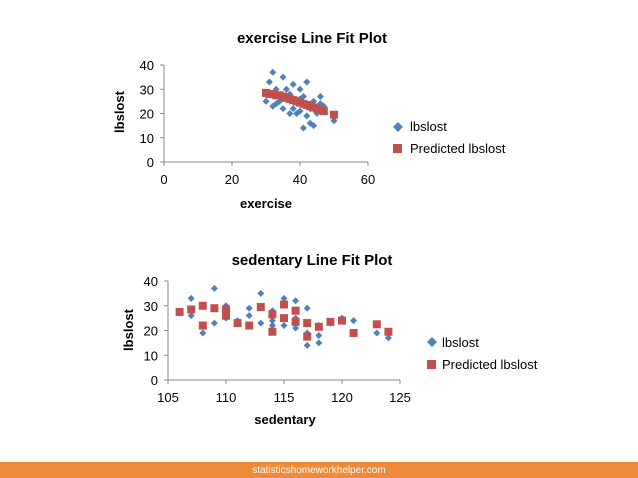  What do you see at coordinates (119, 111) in the screenshot?
I see `y-axis-title: lbslost` at bounding box center [119, 111].